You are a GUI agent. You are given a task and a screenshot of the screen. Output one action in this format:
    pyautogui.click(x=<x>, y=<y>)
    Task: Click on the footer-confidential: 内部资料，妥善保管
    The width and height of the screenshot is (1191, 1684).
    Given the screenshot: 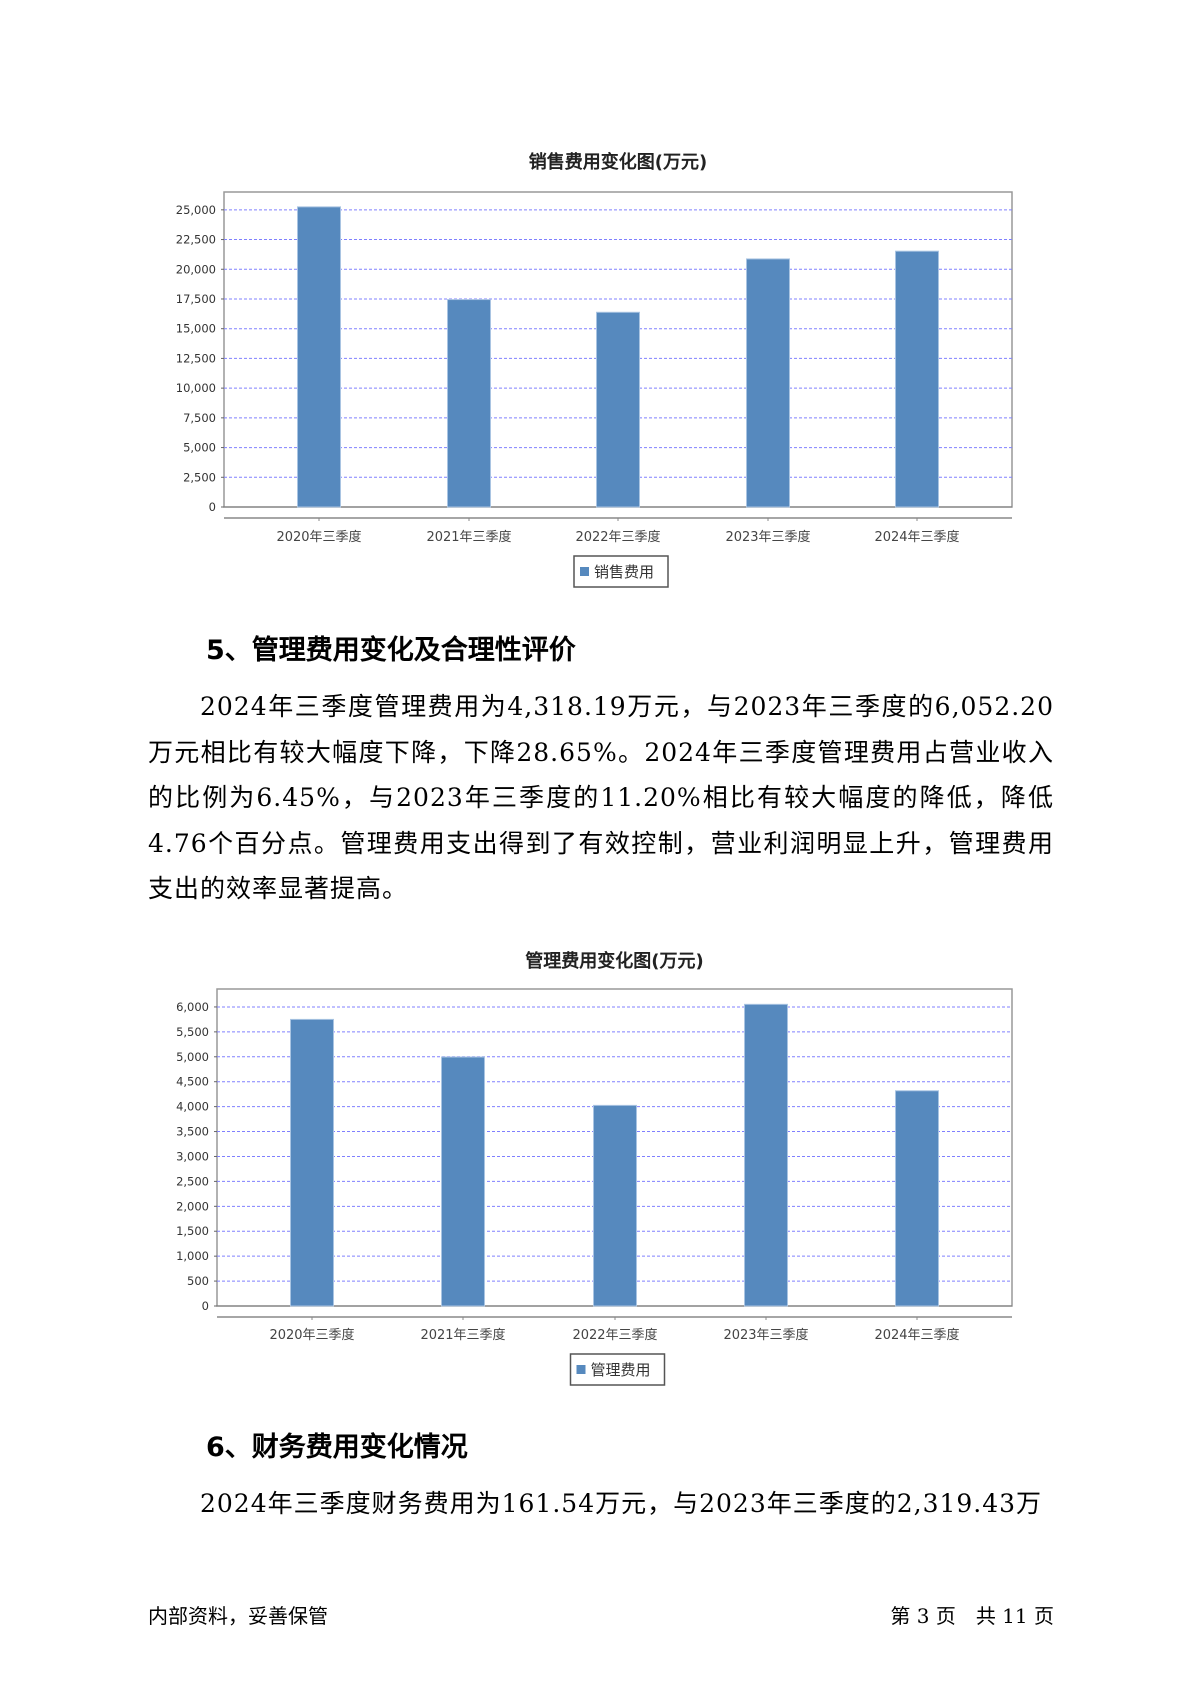 What is the action you would take?
    pyautogui.click(x=238, y=1616)
    